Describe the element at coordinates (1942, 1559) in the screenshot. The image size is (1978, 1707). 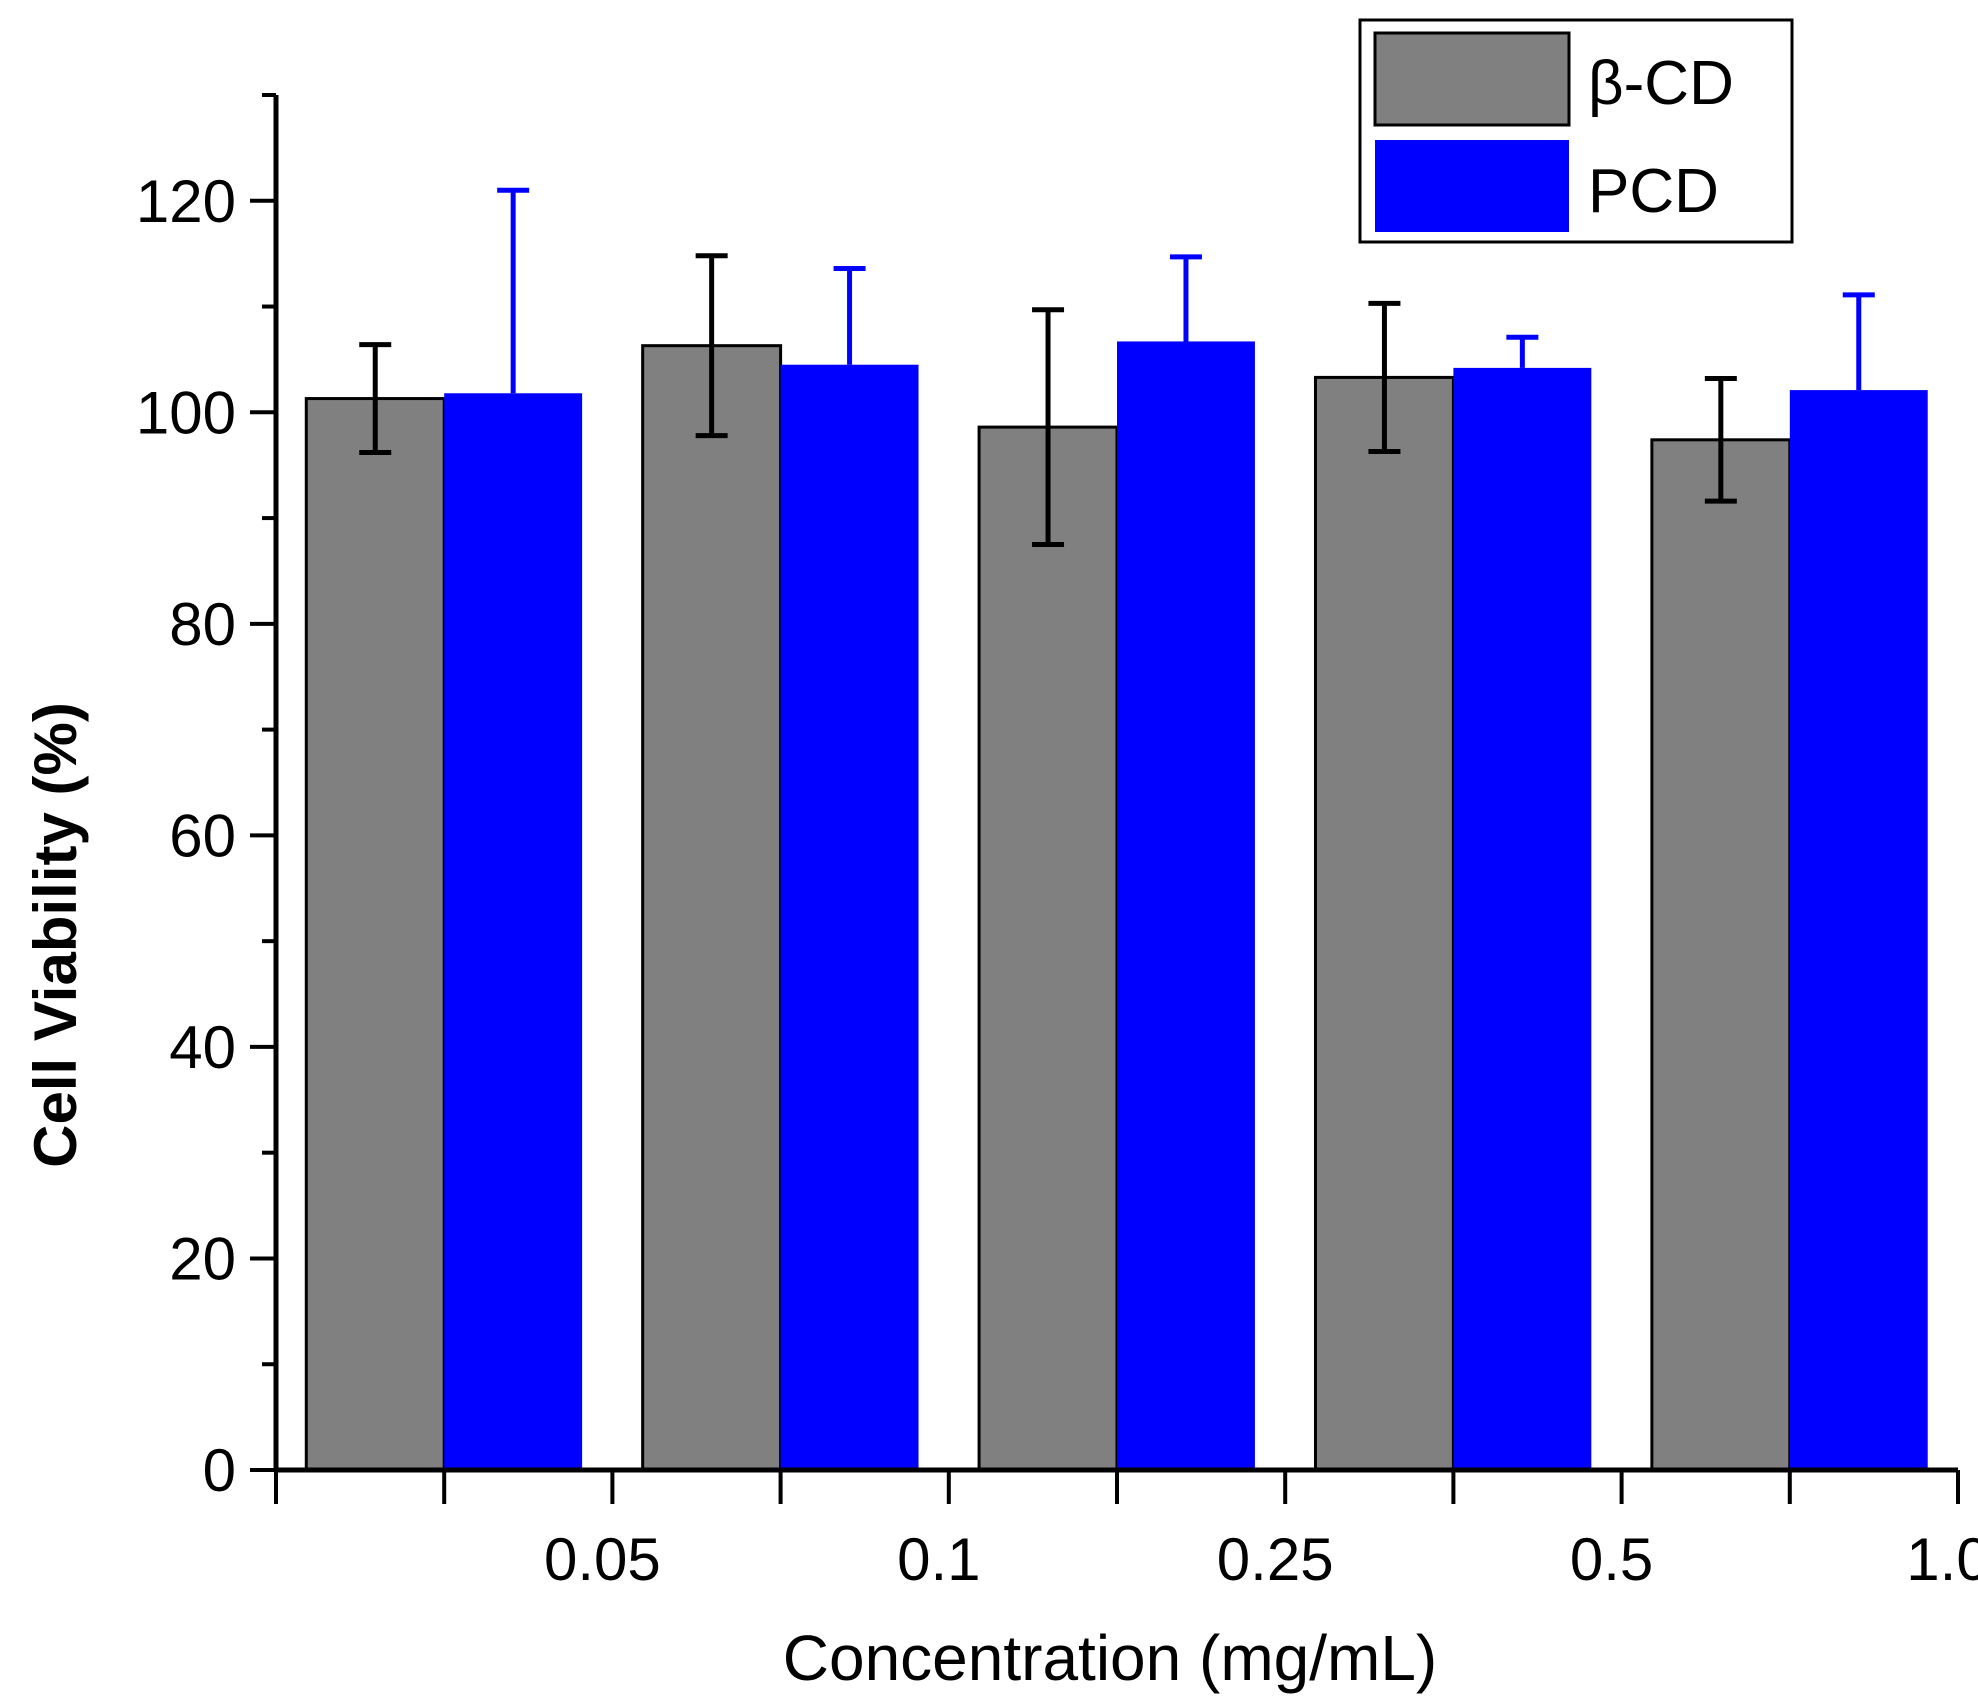
I see `x-tick-label-1.0: 1.0` at that location.